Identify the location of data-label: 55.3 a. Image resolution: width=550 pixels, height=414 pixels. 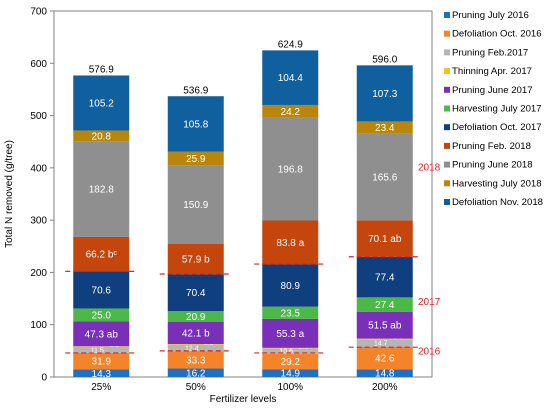
(290, 334).